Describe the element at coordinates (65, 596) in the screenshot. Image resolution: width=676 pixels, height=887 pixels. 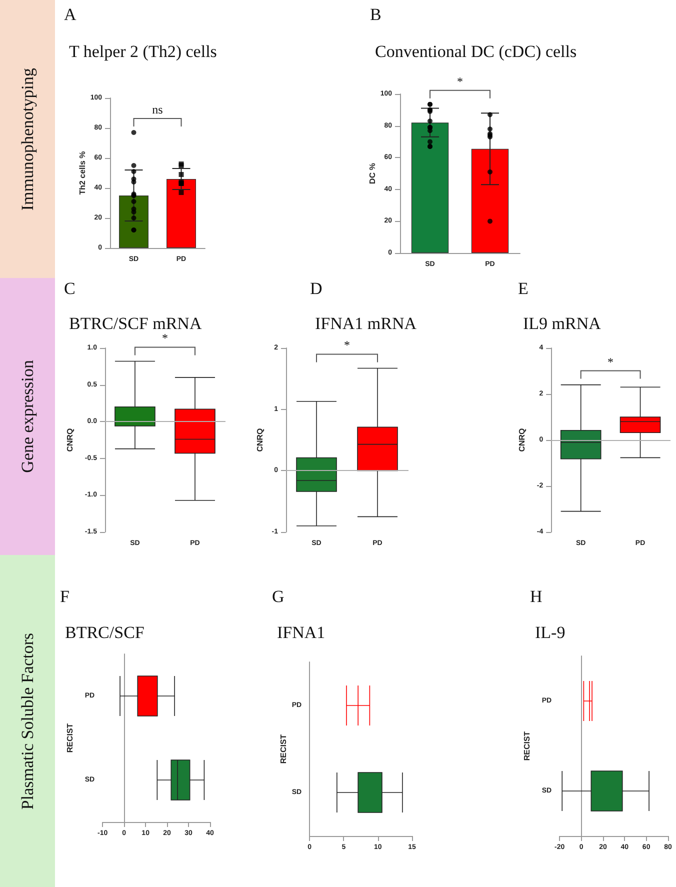
I see `text: F` at that location.